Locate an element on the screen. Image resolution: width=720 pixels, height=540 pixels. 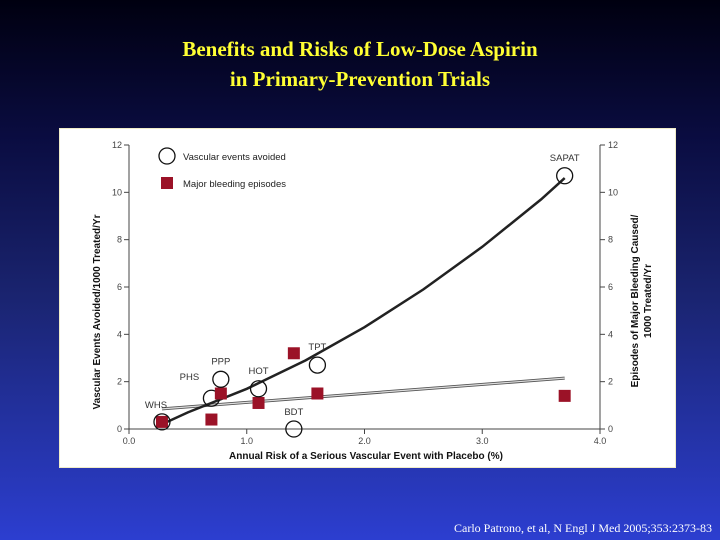
y-axis-label: Vascular Events Avoided/1000 Treated/Yr is located at coordinates (97, 311).